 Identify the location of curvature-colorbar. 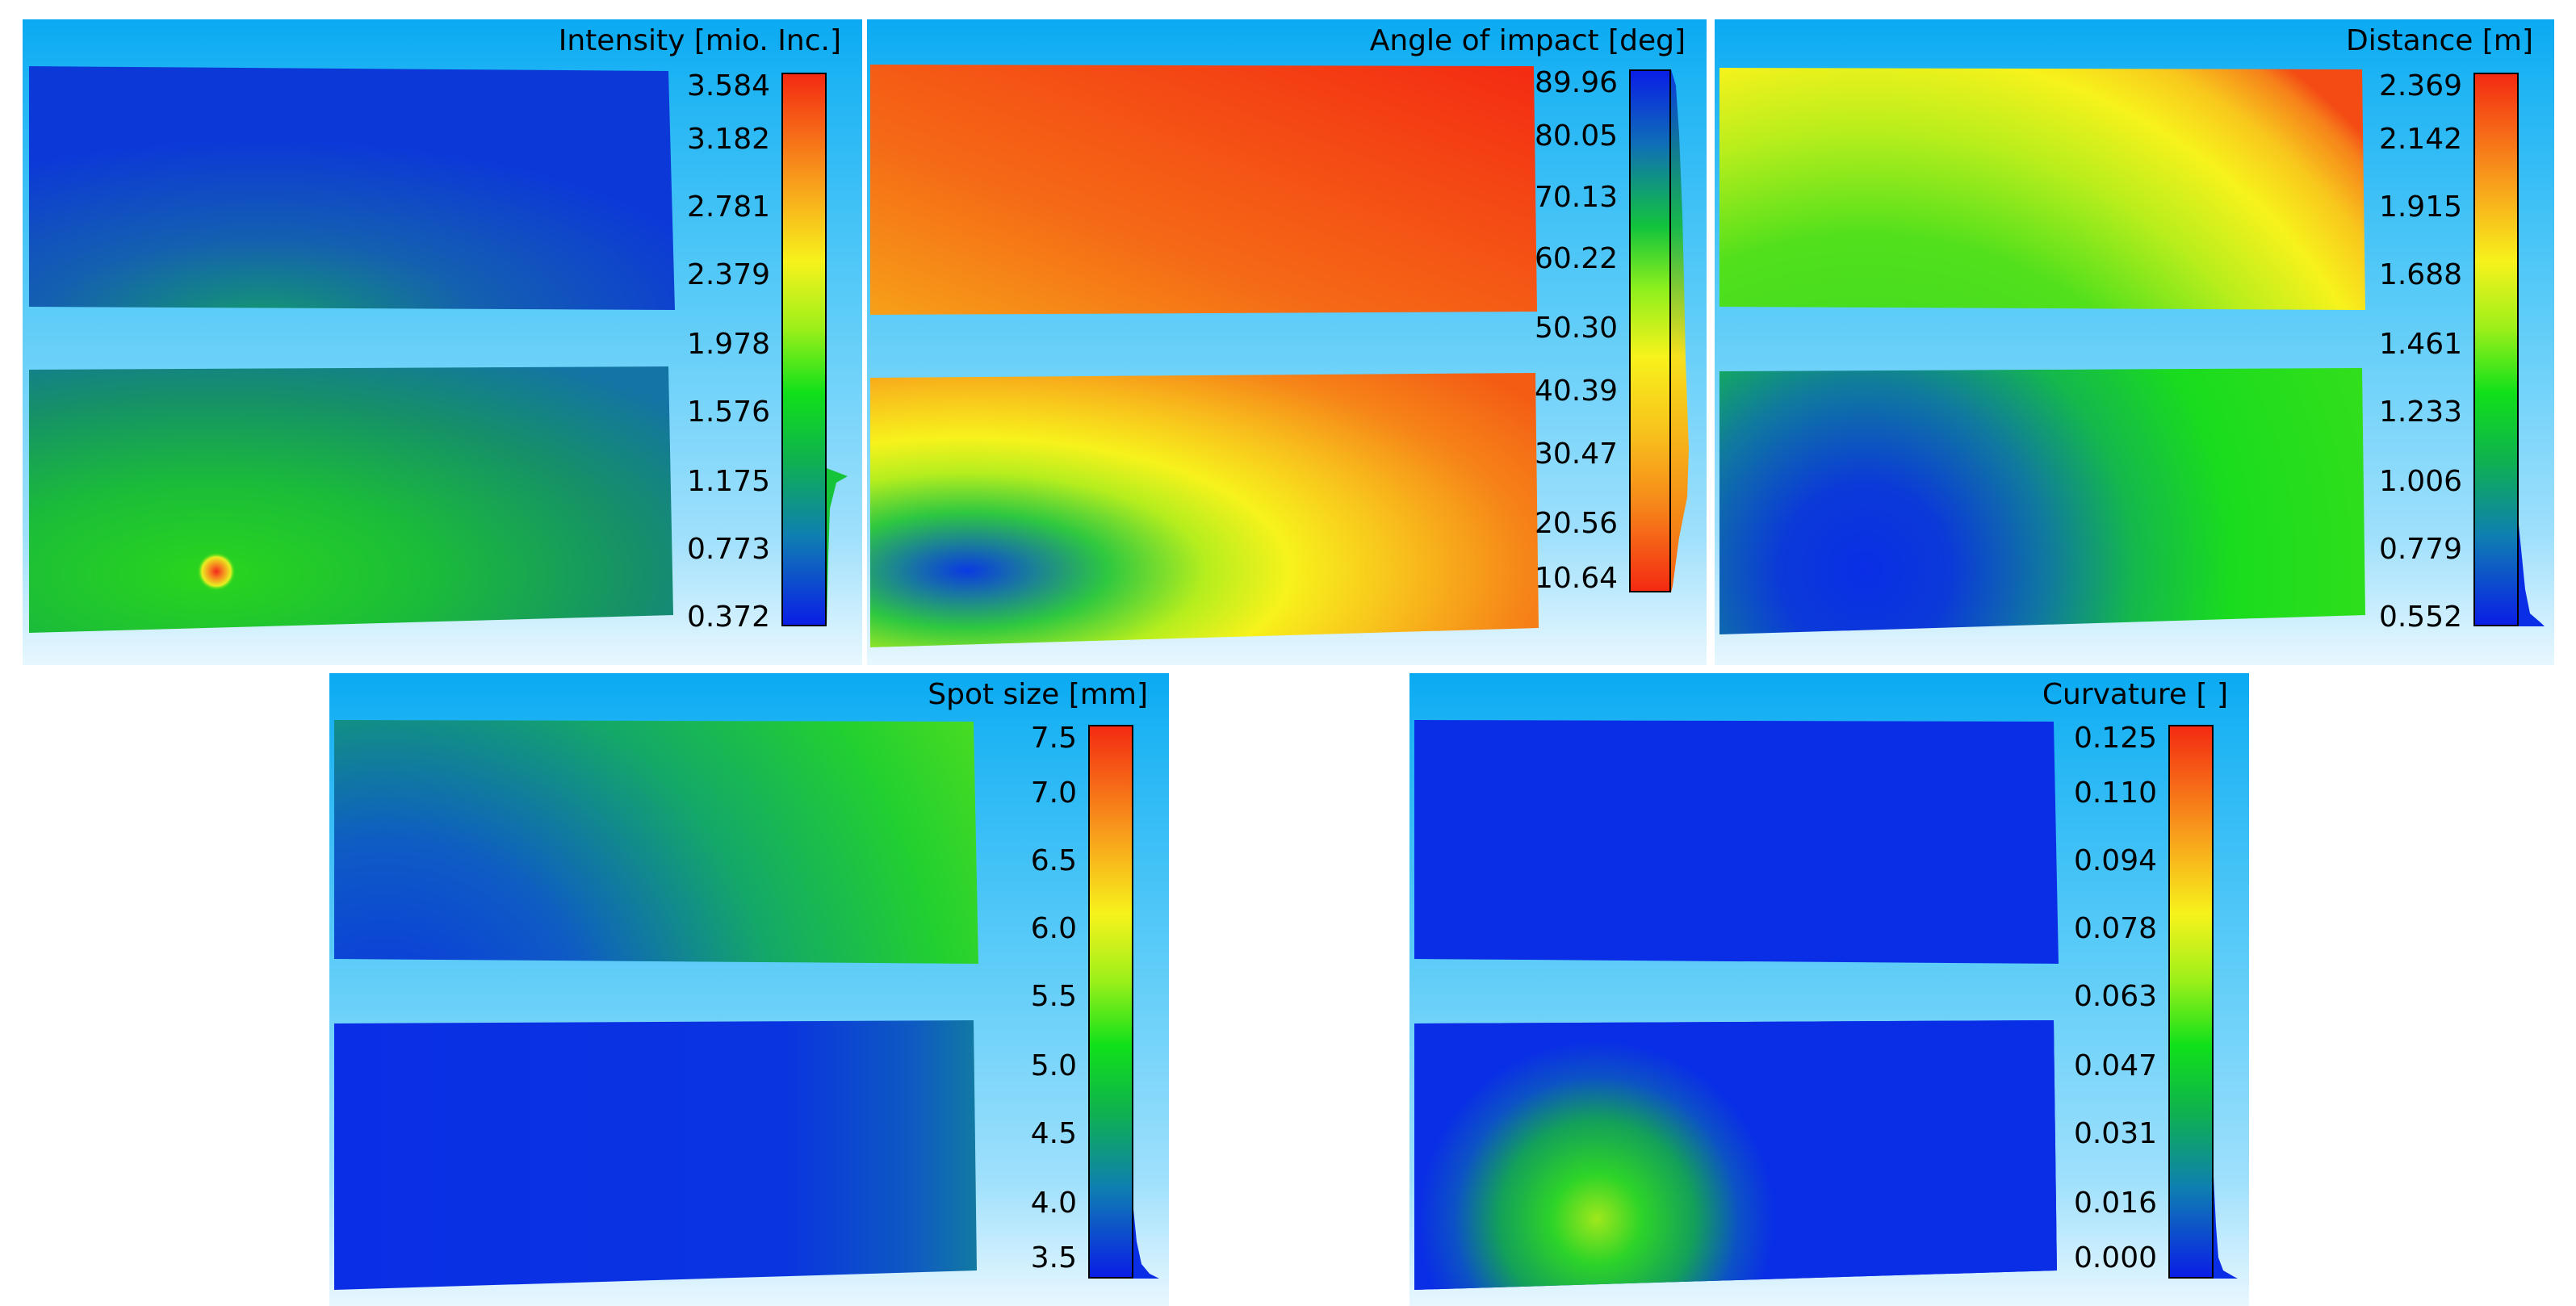
(2191, 1002).